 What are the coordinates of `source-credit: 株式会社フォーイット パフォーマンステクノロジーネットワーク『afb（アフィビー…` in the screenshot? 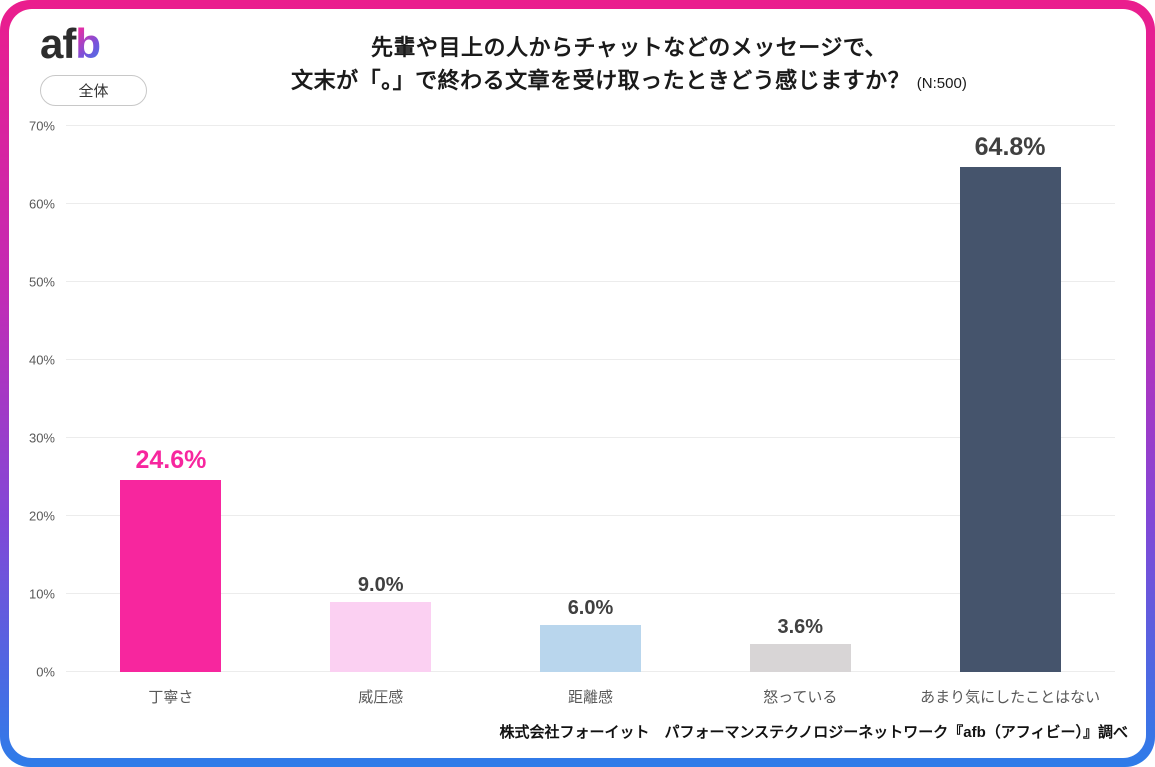 It's located at (813, 732).